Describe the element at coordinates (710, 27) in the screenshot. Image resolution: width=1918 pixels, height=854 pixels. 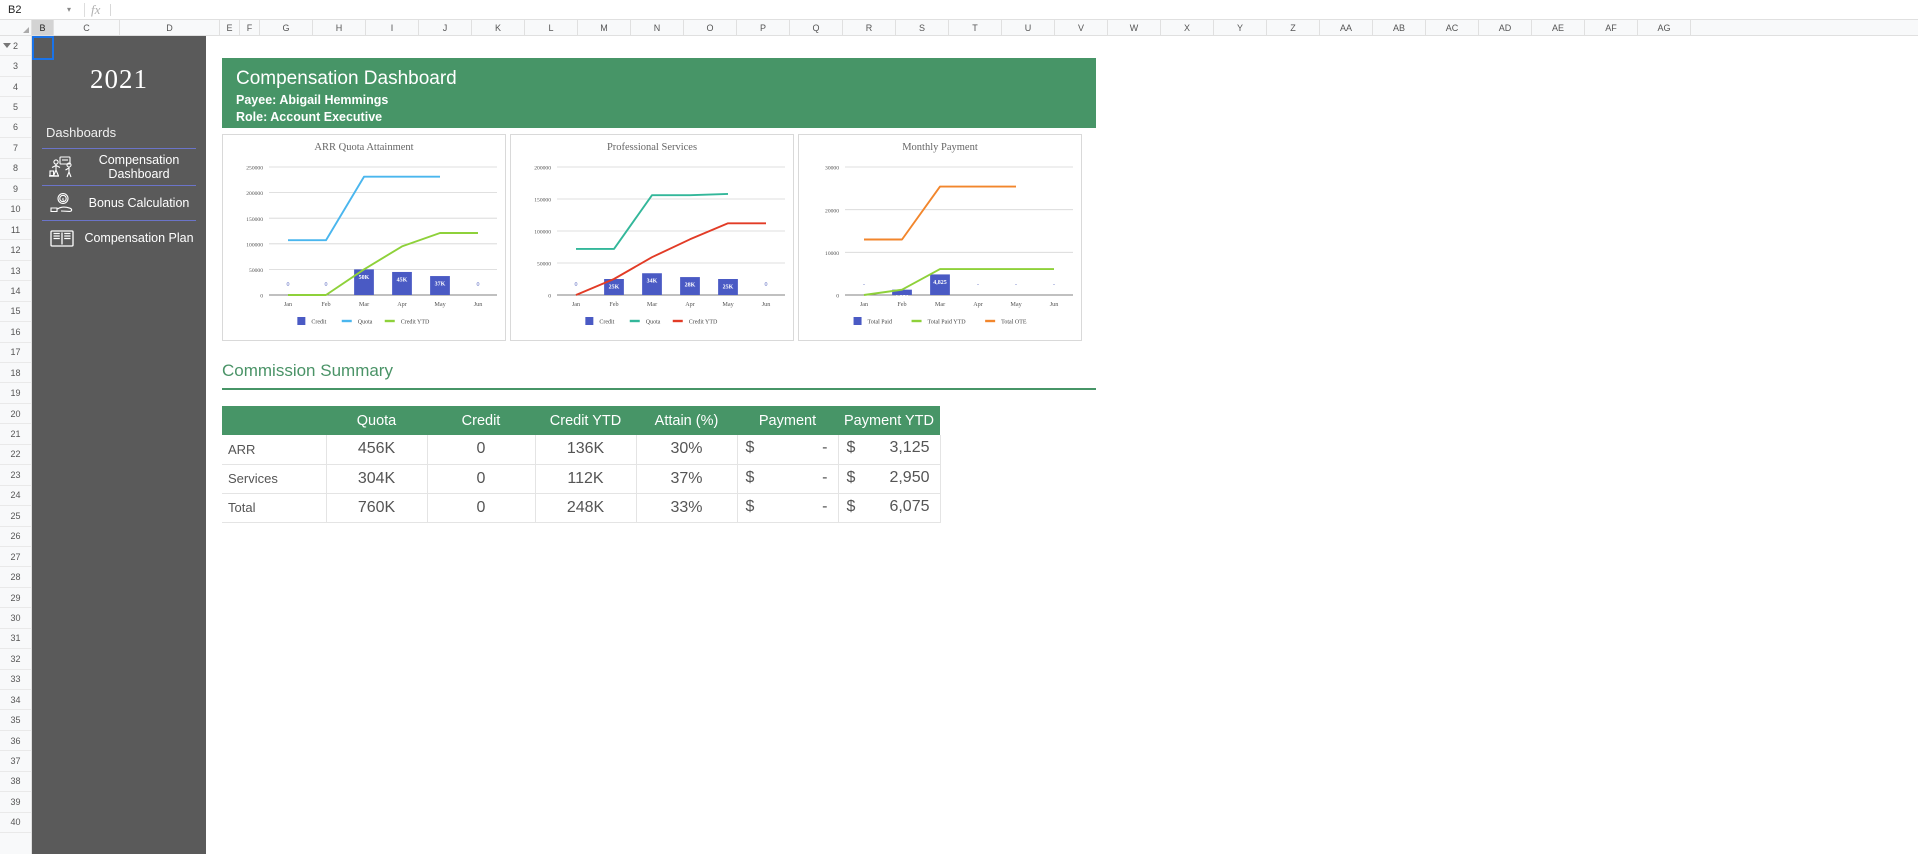
I see `column-header-o: O` at that location.